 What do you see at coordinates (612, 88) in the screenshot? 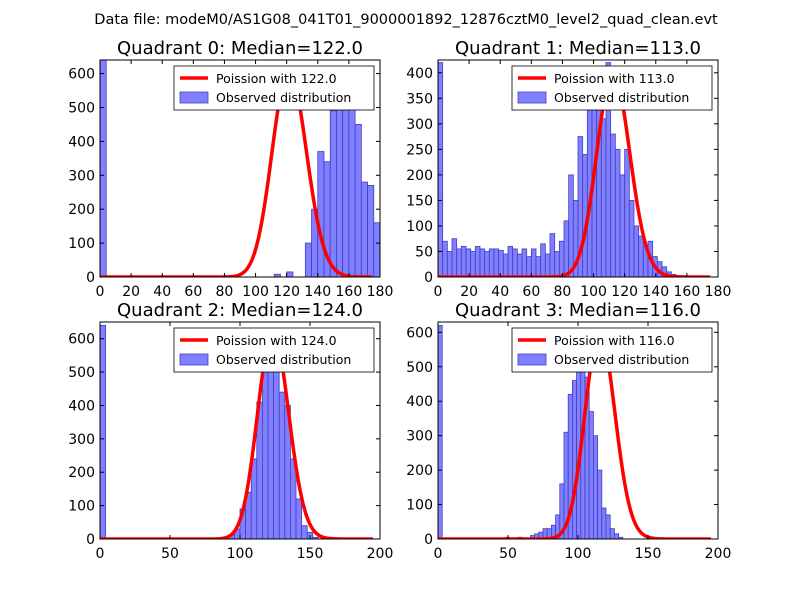
I see `legend: Poission with 113.0 Observed distribution` at bounding box center [612, 88].